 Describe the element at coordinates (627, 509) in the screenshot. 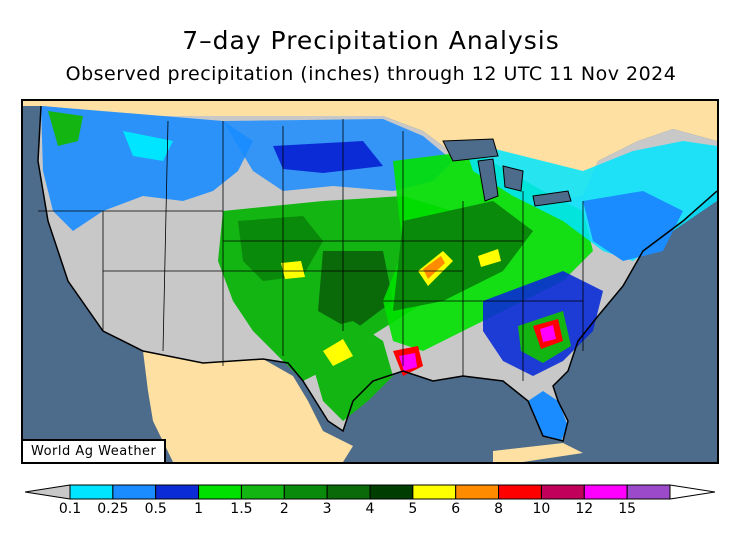

I see `legend-tick-label: 15` at that location.